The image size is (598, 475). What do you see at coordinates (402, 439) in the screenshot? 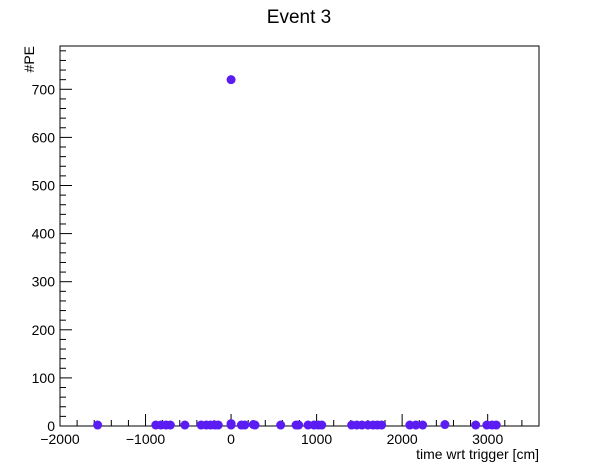
I see `x-tick-label: 2000` at bounding box center [402, 439].